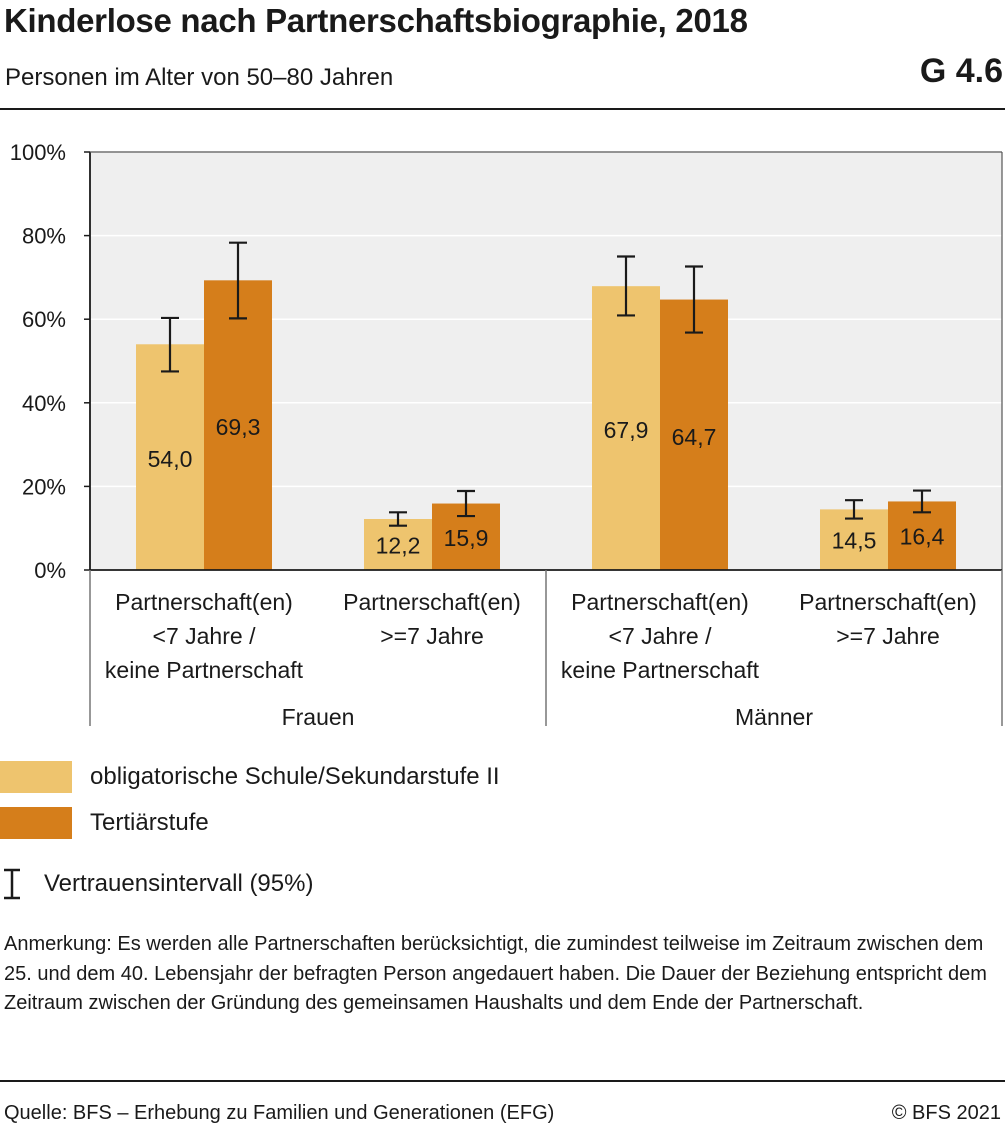  I want to click on legend-item-ci: Vertrauensintervall (95%), so click(156, 884).